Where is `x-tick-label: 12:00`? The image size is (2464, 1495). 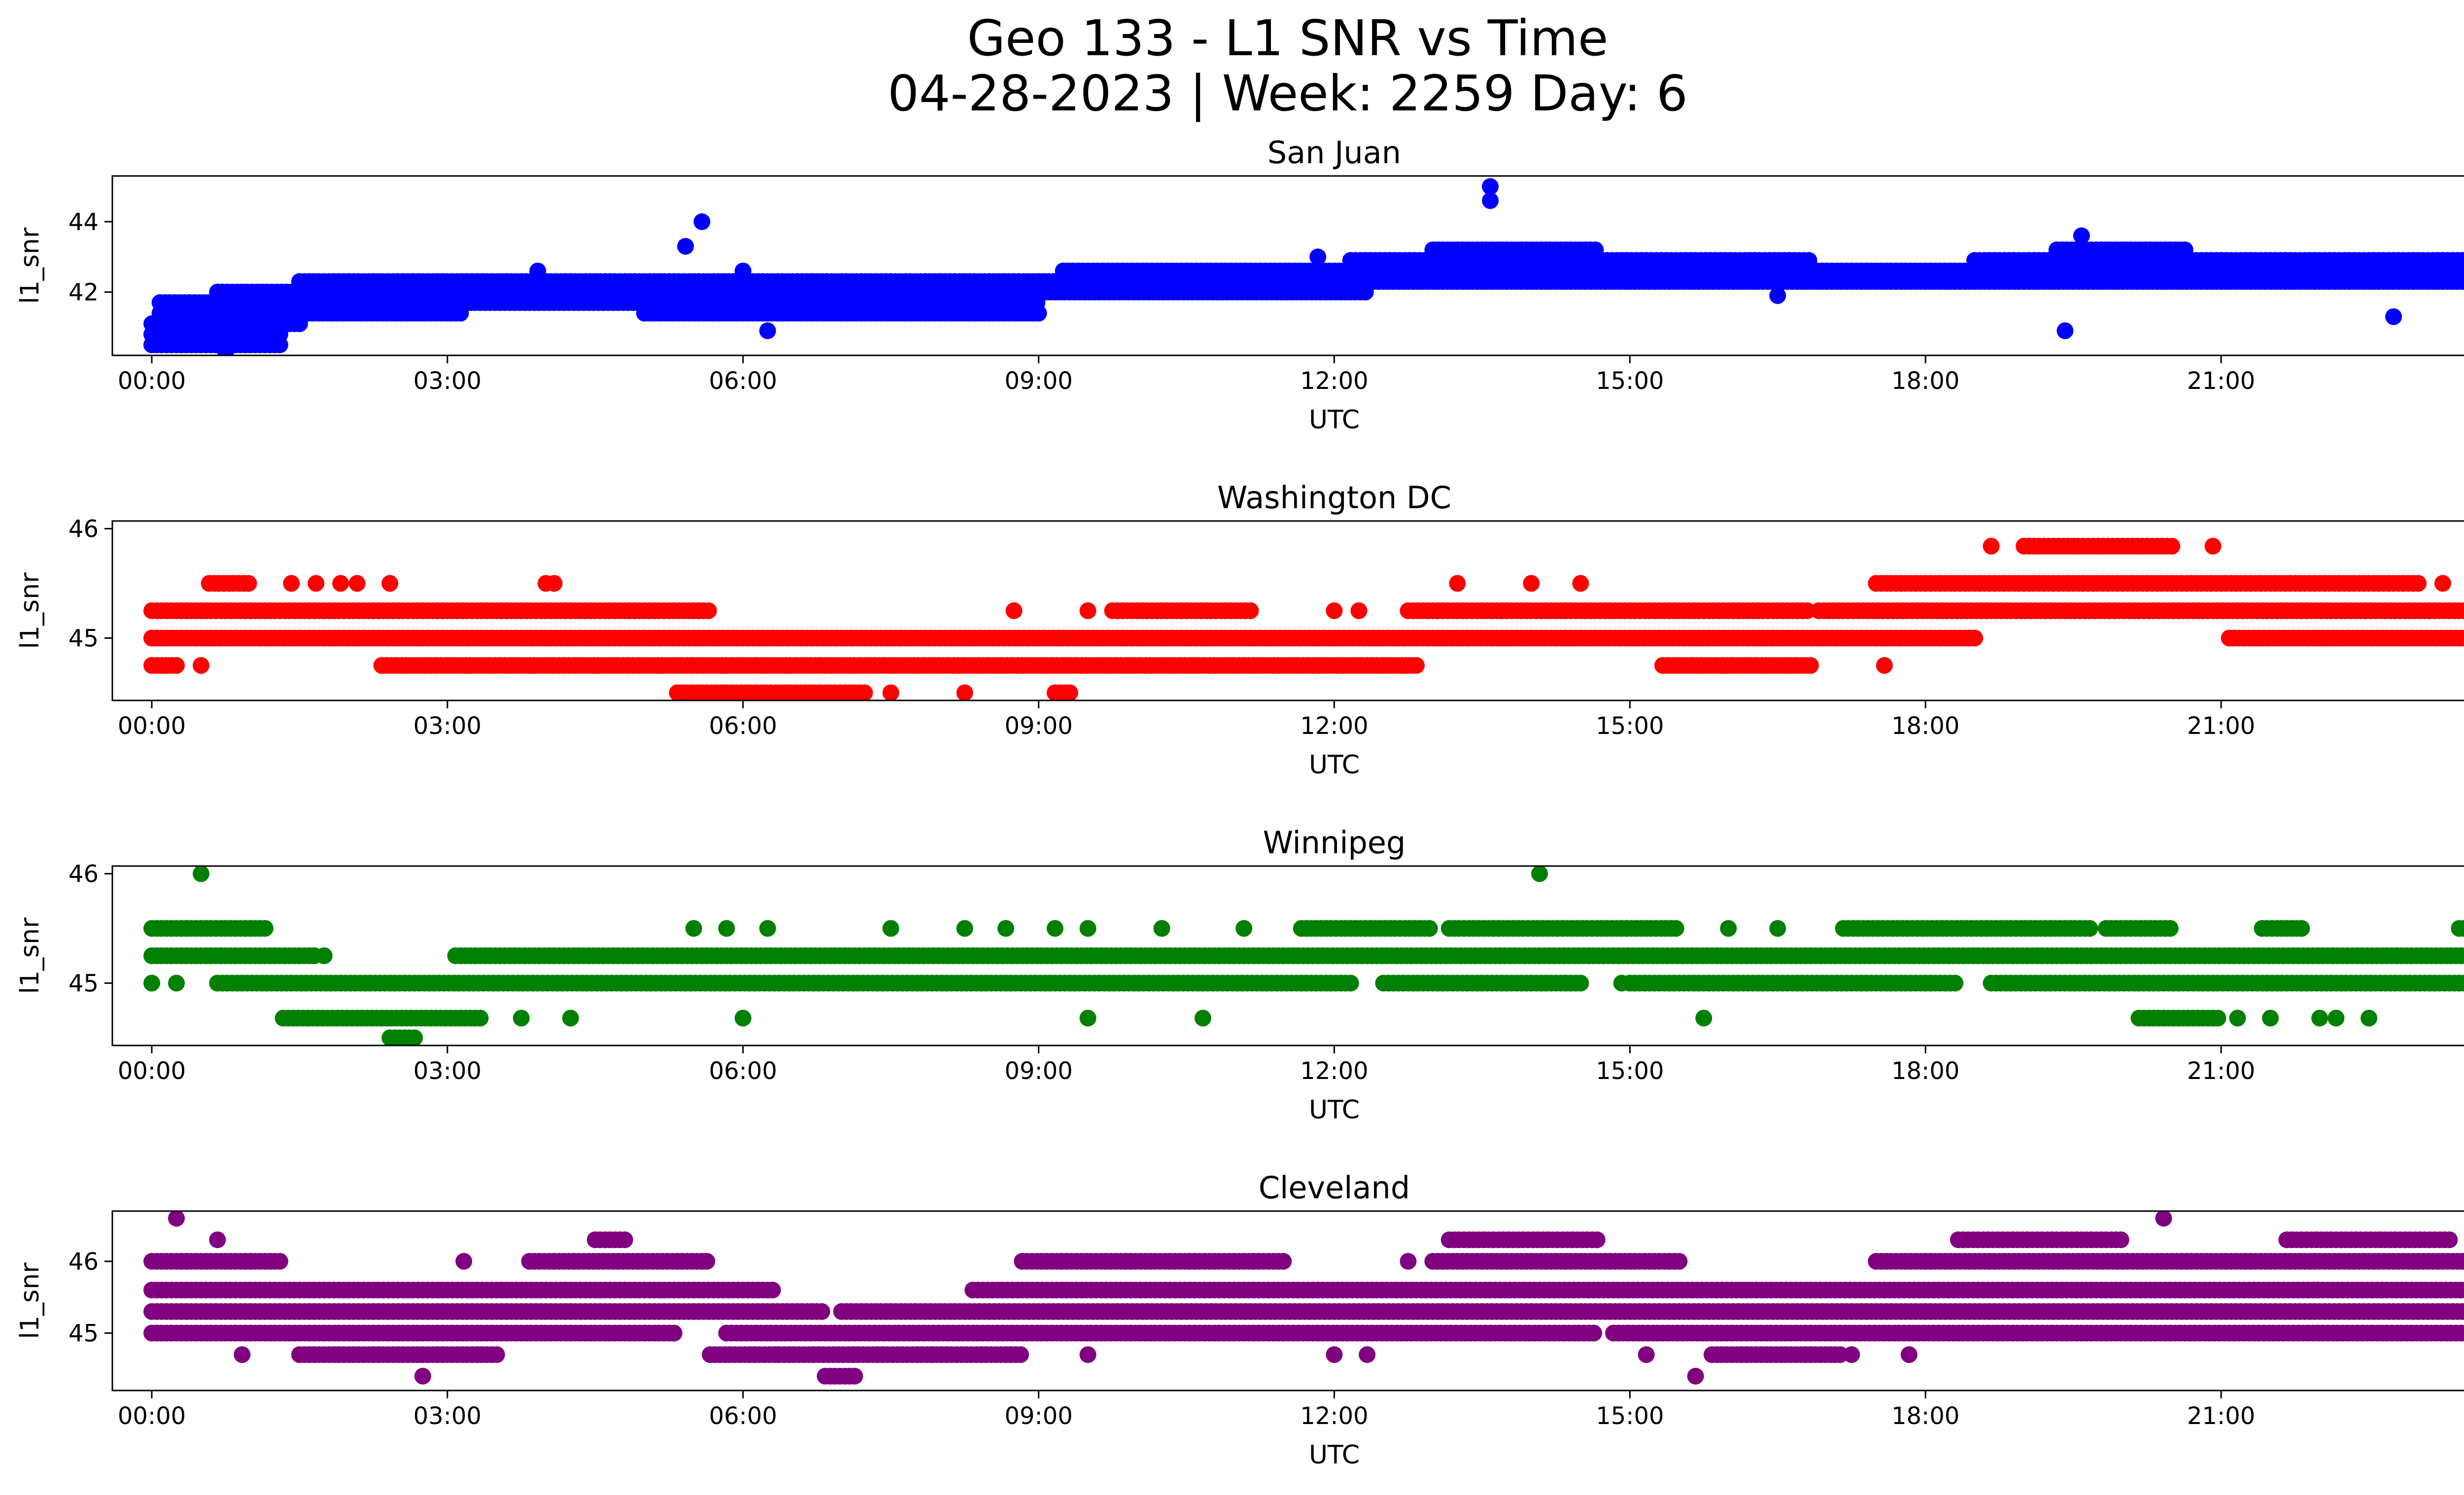 x-tick-label: 12:00 is located at coordinates (1334, 1071).